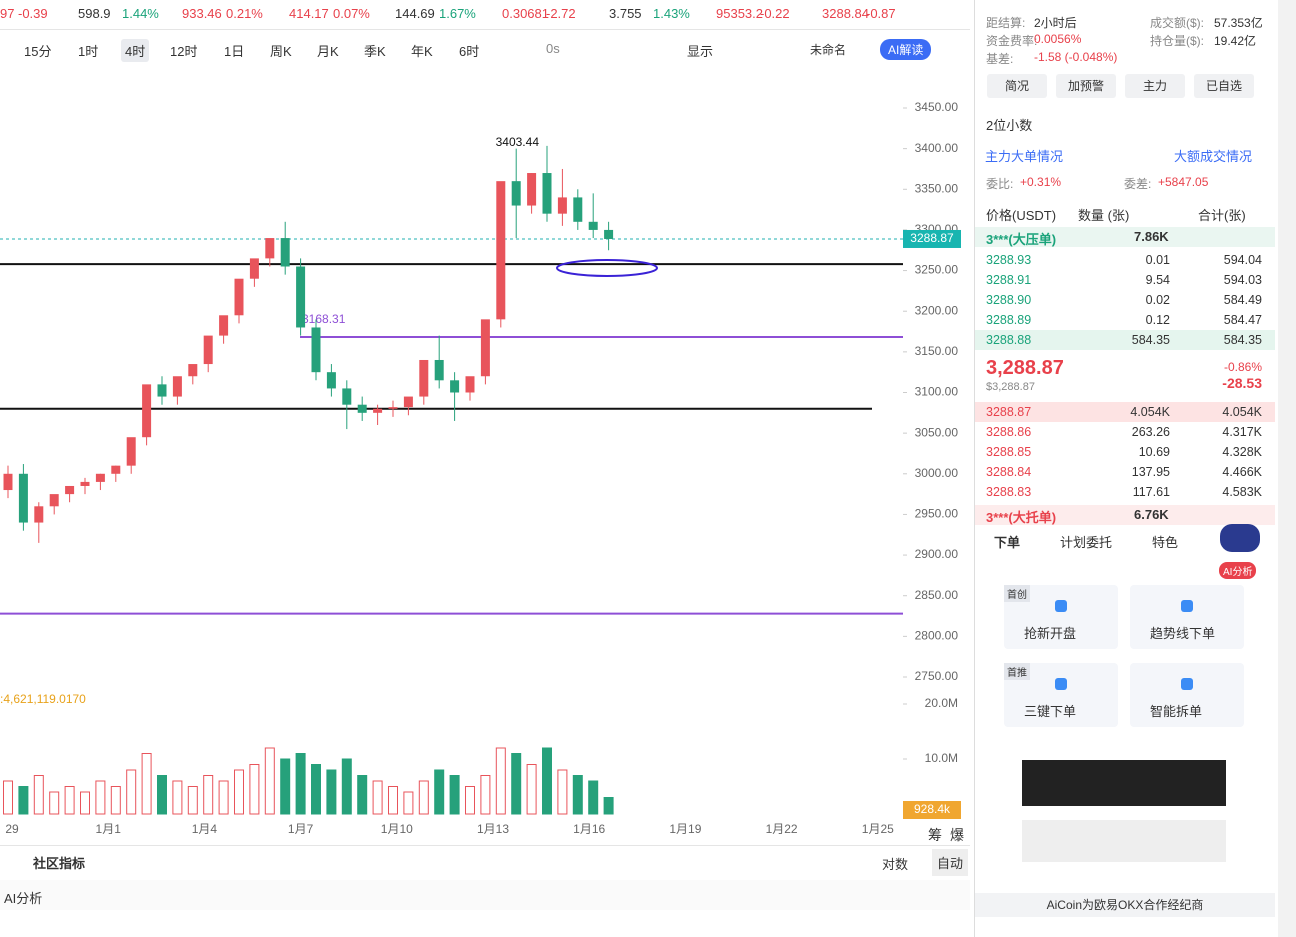 This screenshot has width=1296, height=937. Describe the element at coordinates (469, 51) in the screenshot. I see `period-button: 6时` at that location.